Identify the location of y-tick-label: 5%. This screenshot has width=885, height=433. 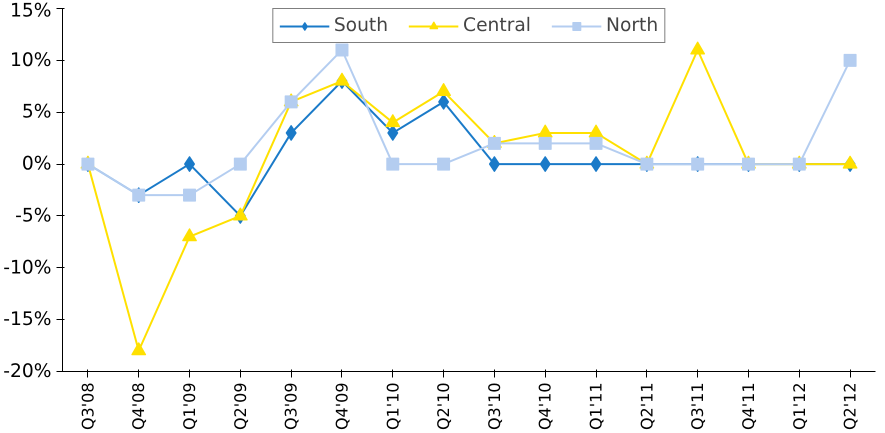
(37, 112).